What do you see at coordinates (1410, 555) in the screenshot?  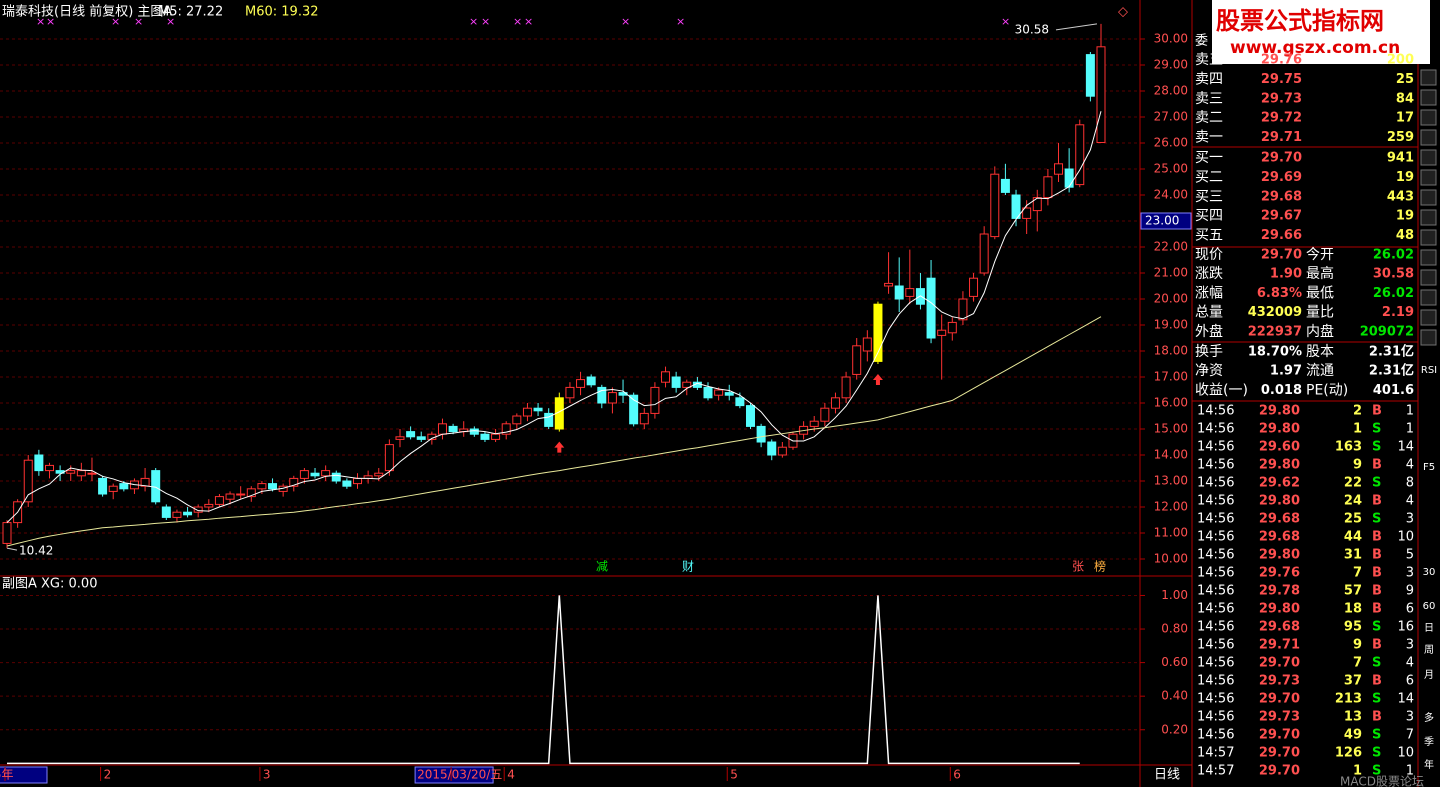 I see `tick-count: 5` at bounding box center [1410, 555].